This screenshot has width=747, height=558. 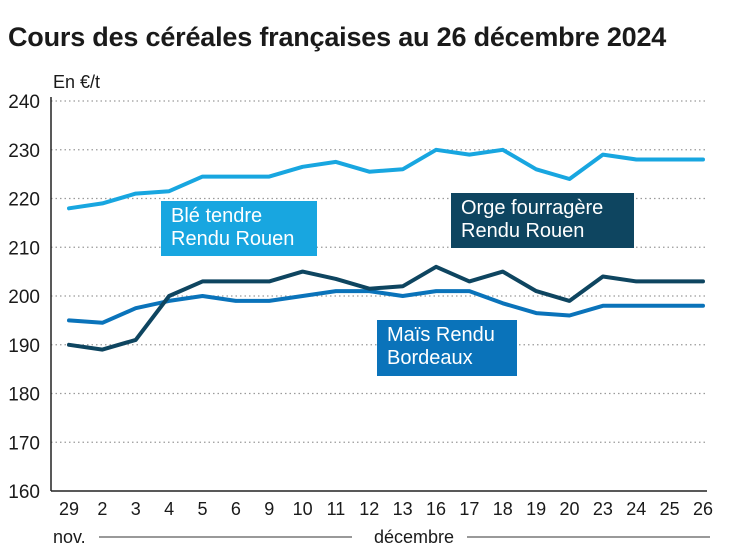 I want to click on y-tick-label: 160, so click(x=24, y=492).